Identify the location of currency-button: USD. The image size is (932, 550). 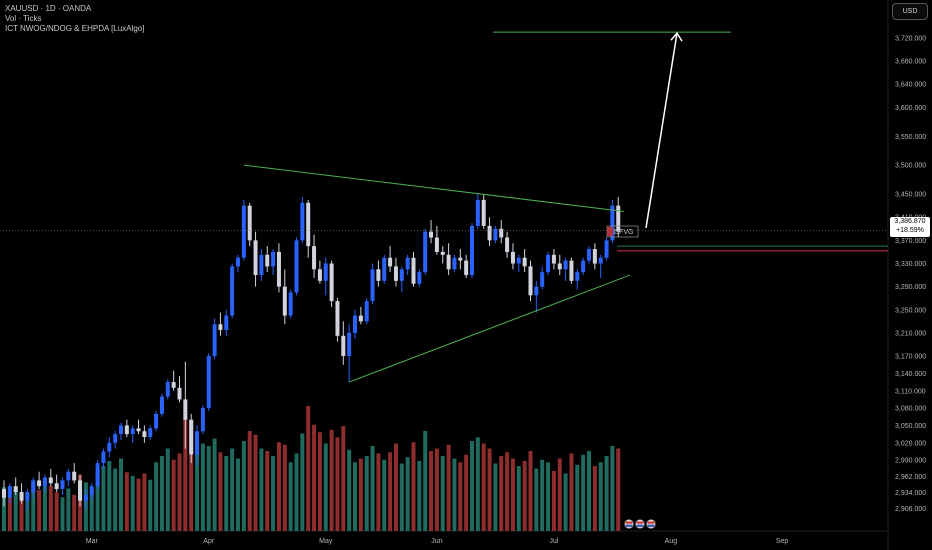
(910, 11).